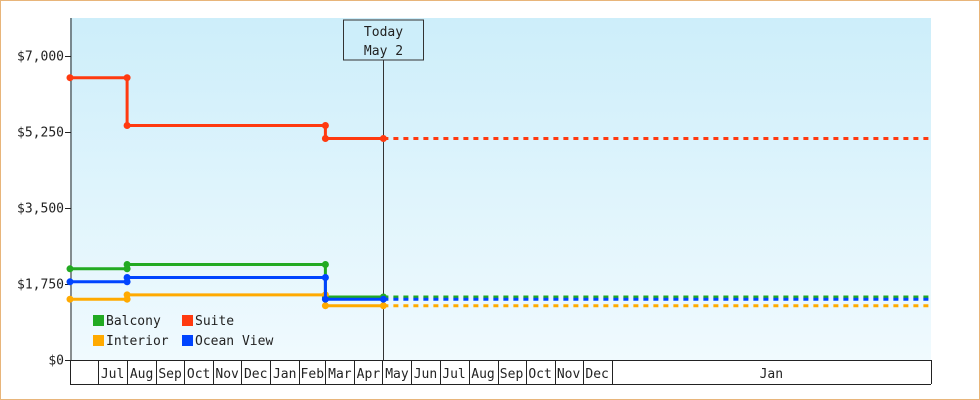 The width and height of the screenshot is (980, 400). What do you see at coordinates (340, 374) in the screenshot?
I see `x-tick-label: Mar` at bounding box center [340, 374].